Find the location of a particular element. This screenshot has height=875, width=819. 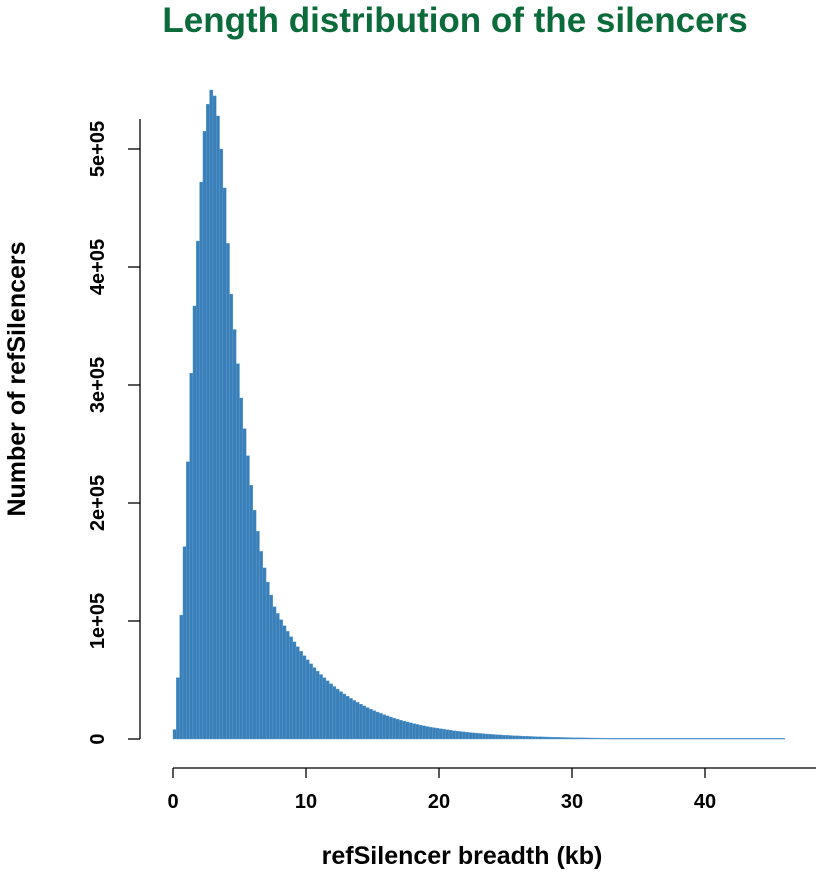

x-tick-label: 20 is located at coordinates (439, 802).